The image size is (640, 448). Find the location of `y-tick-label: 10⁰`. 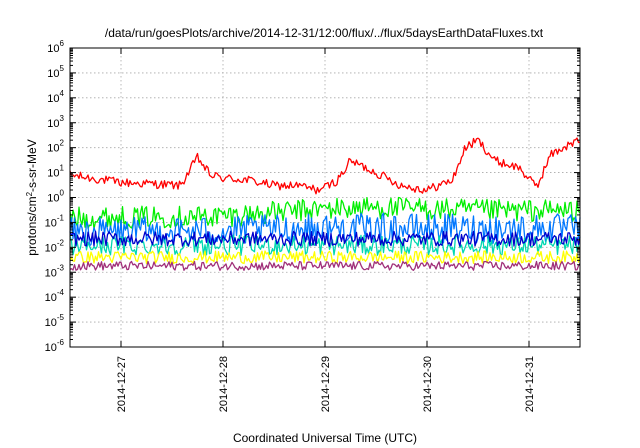

y-tick-label: 10⁰ is located at coordinates (55, 197).